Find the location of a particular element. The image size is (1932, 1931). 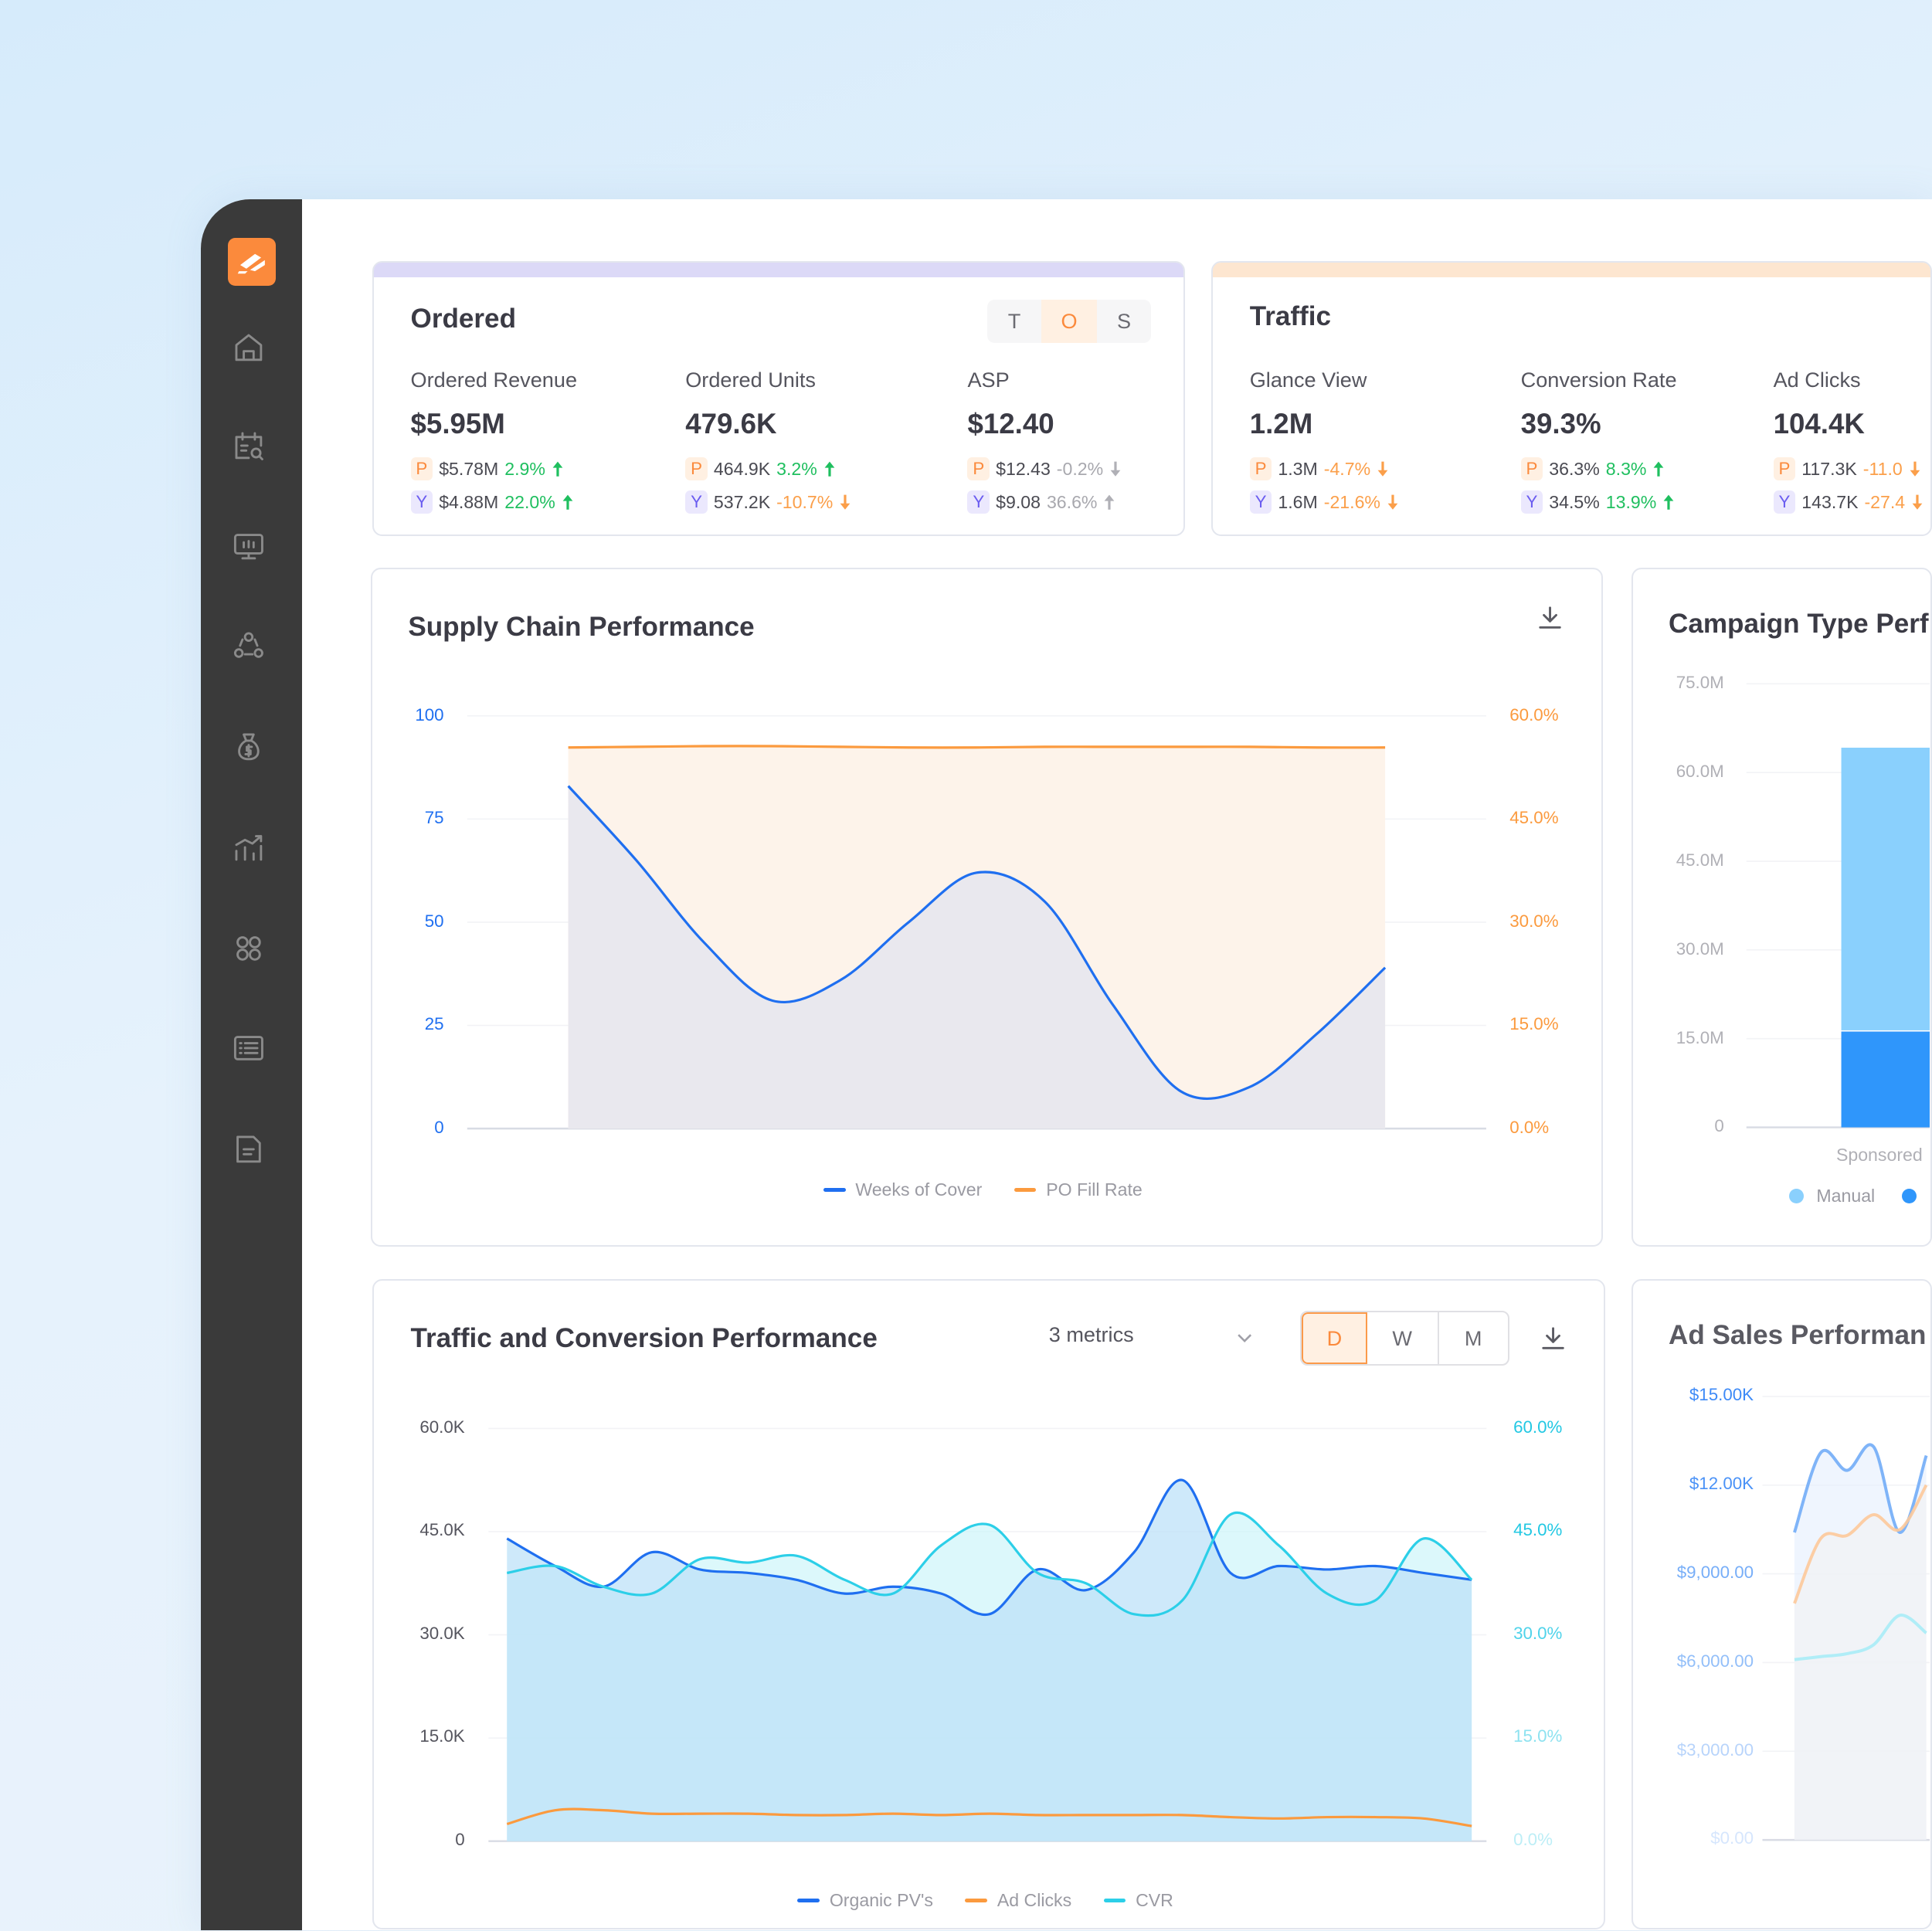

logo-icon is located at coordinates (251, 263).